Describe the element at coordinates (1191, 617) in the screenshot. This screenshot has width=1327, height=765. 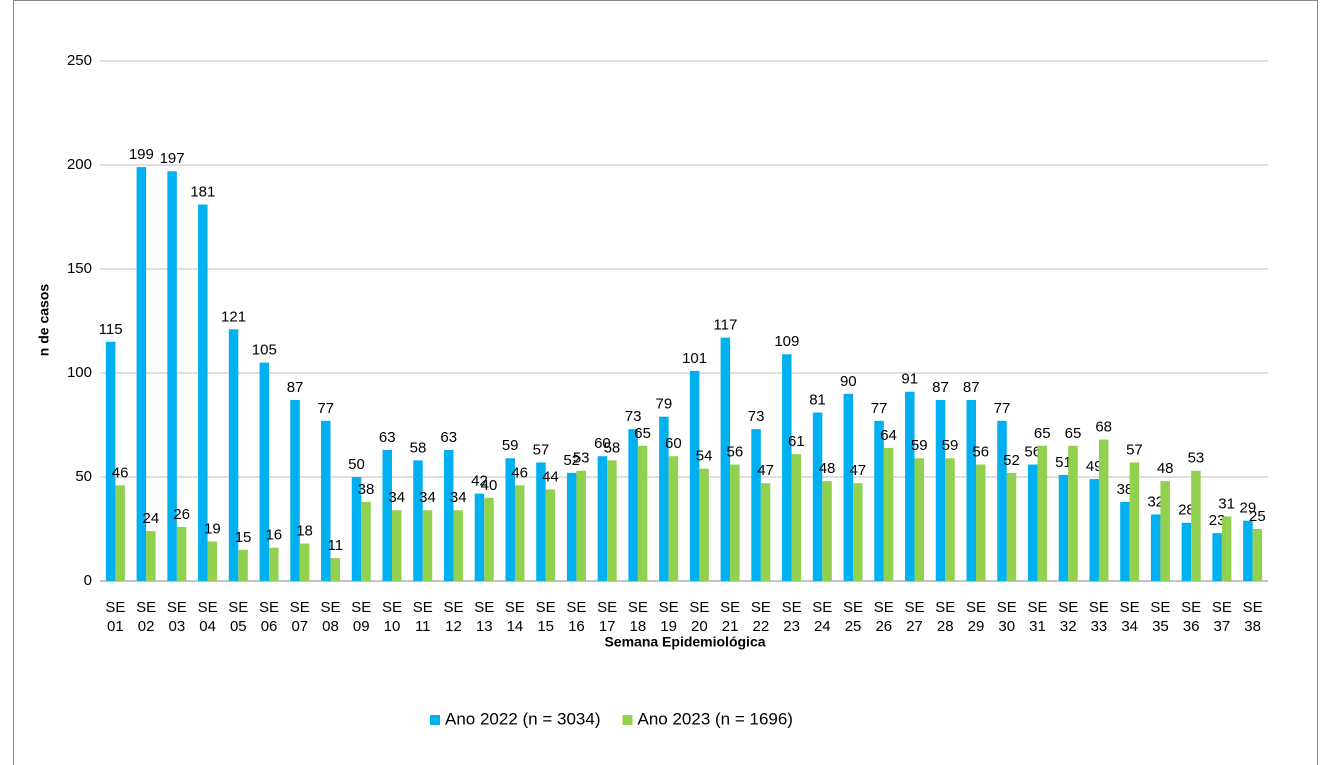
I see `x-tick-label: SE 36` at that location.